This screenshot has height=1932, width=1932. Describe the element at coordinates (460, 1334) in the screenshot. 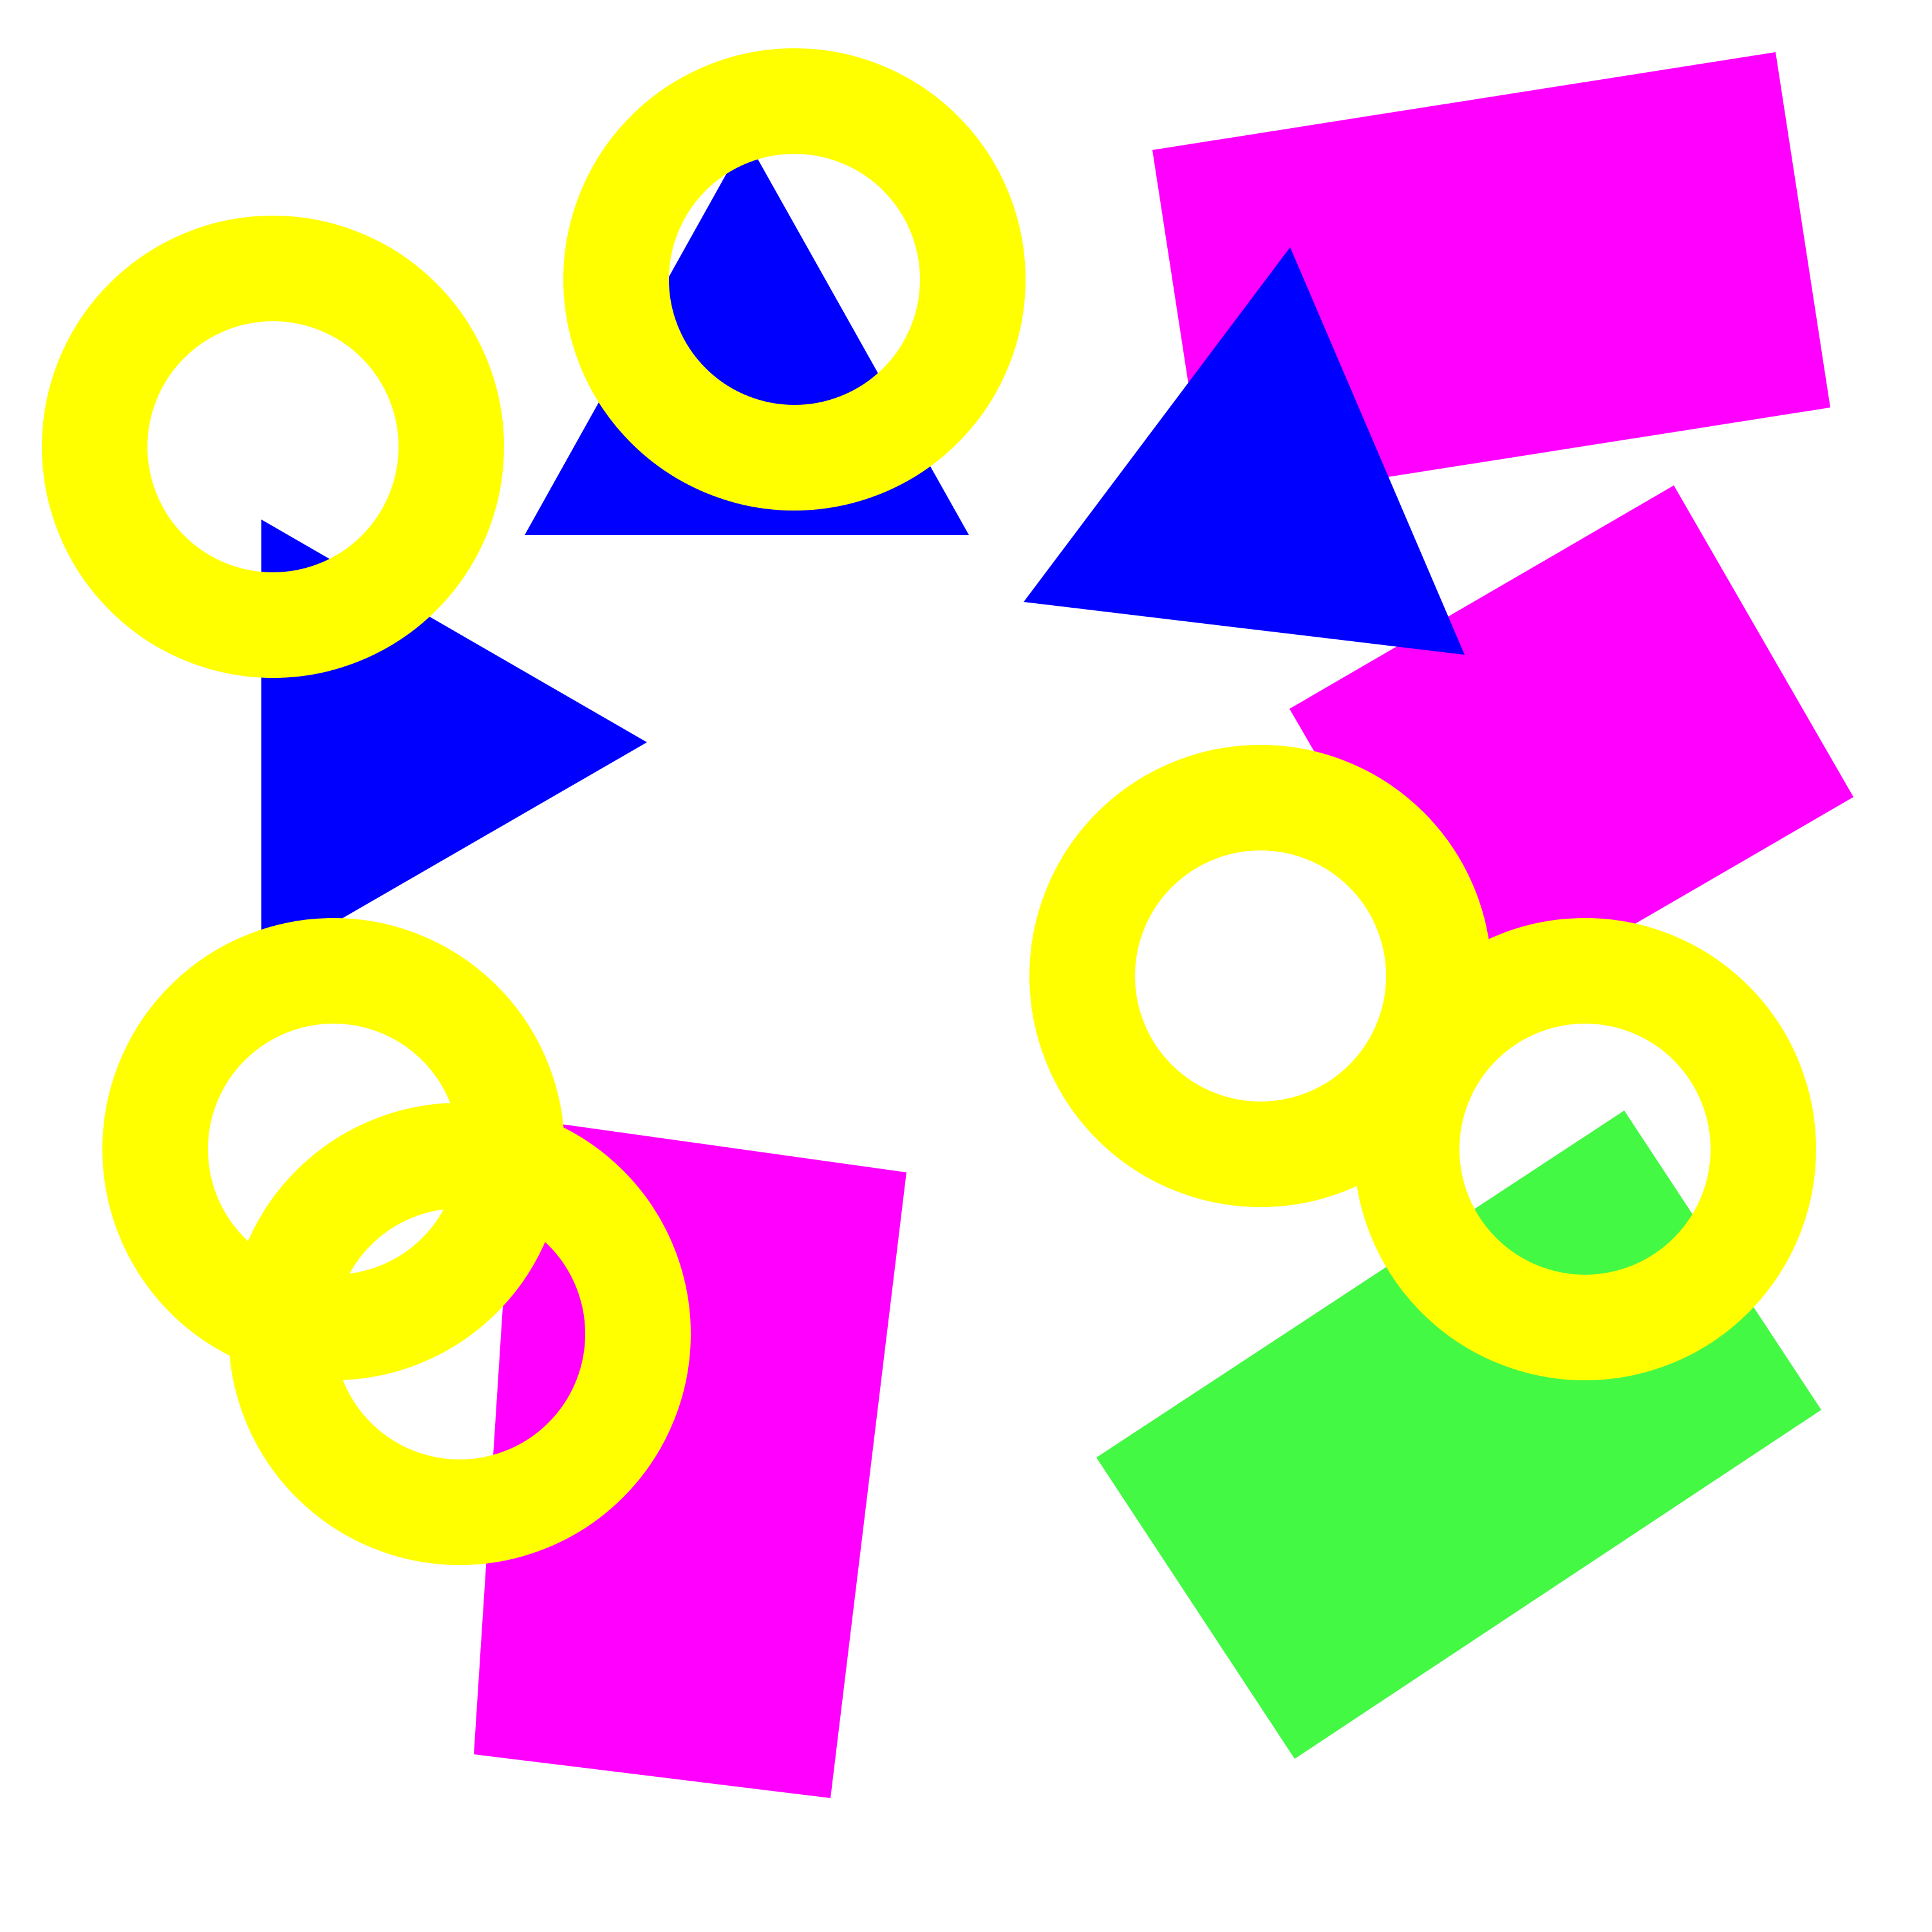

I see `yellow-ring-bottom-left-lower` at that location.